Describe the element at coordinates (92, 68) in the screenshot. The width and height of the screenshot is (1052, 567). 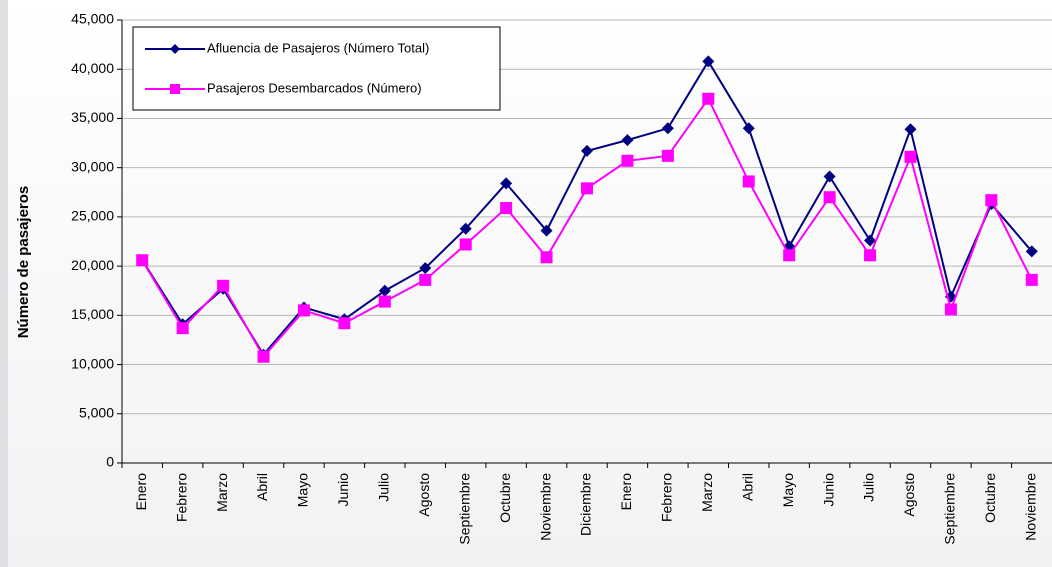
I see `y-tick-label: 40,000` at that location.